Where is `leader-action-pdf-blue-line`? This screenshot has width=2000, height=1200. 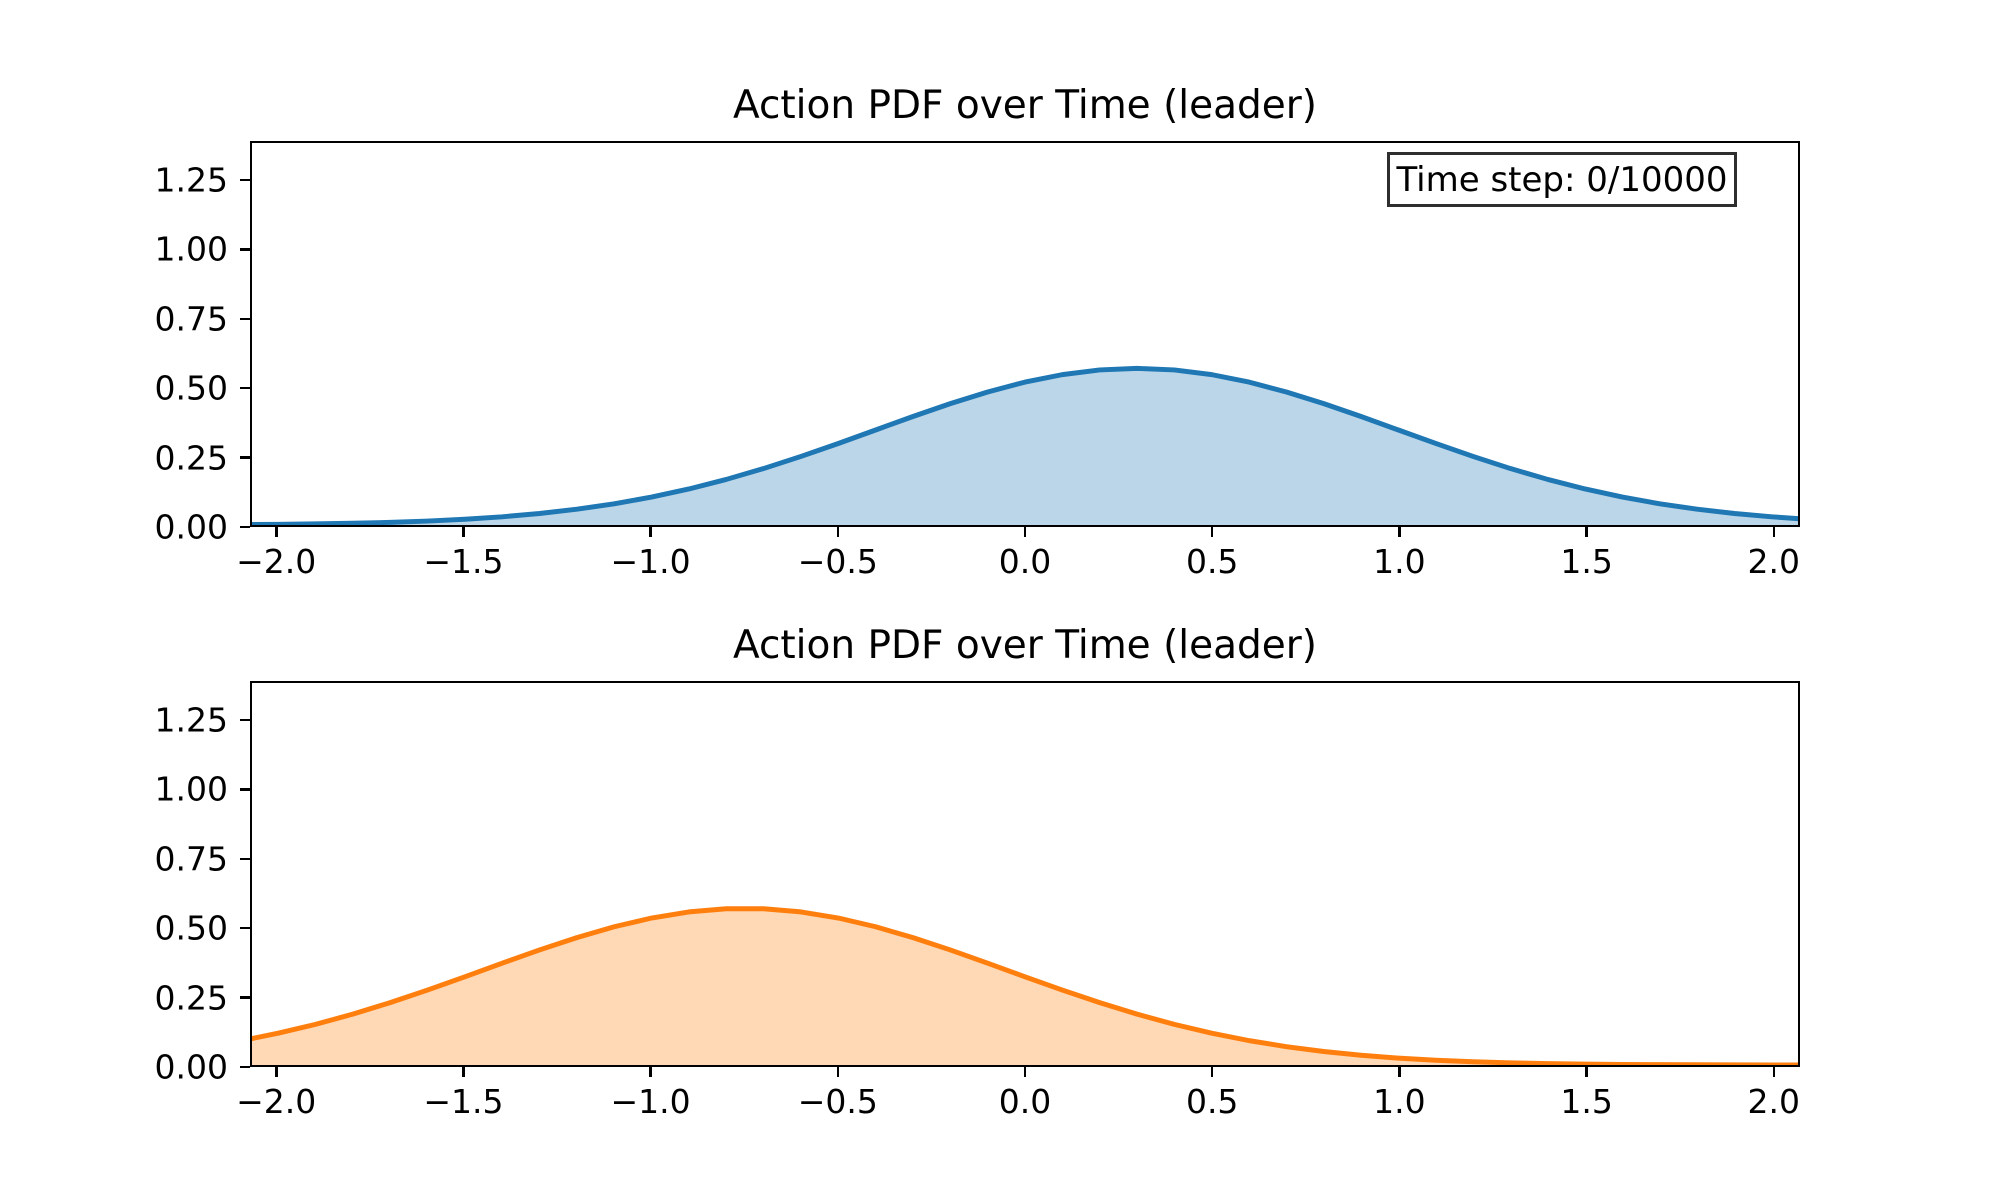
leader-action-pdf-blue-line is located at coordinates (1025, 445).